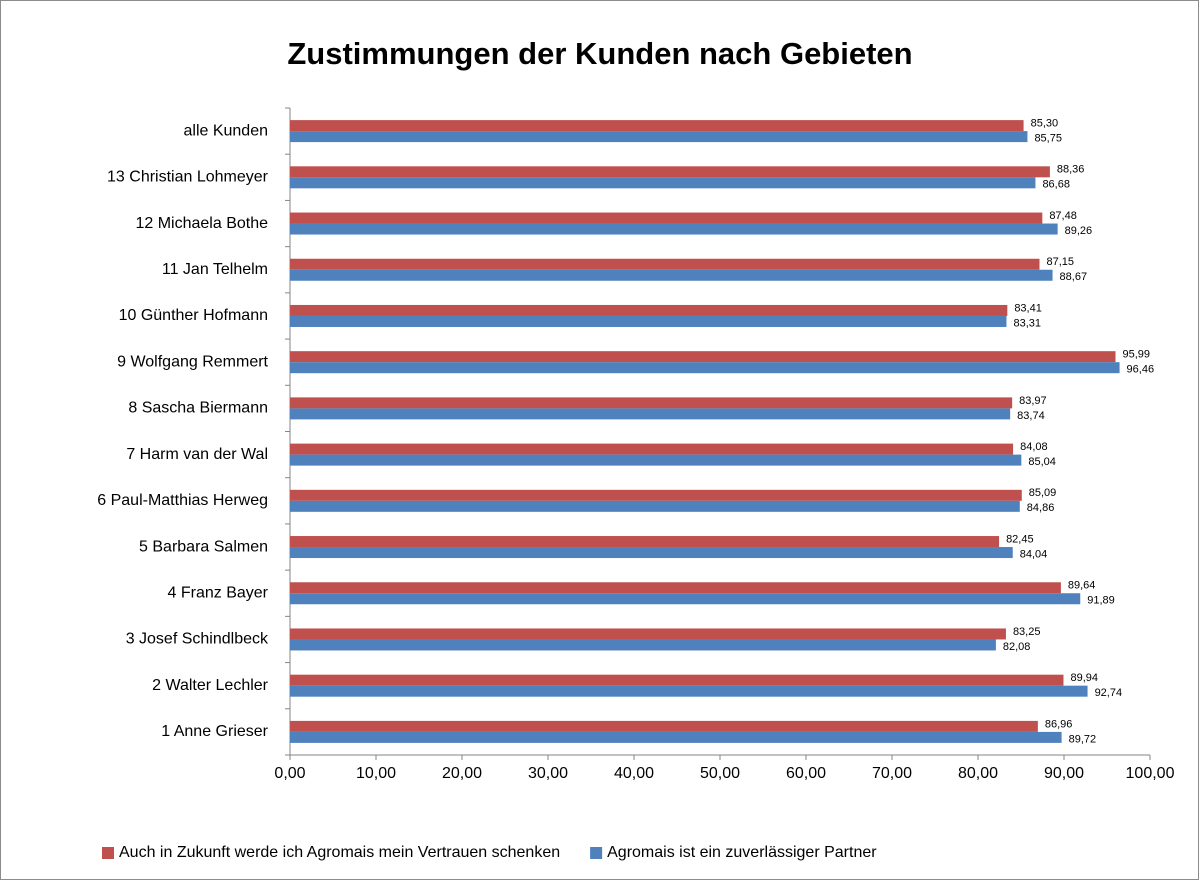 This screenshot has width=1200, height=881. I want to click on data-label: 84,08, so click(1034, 447).